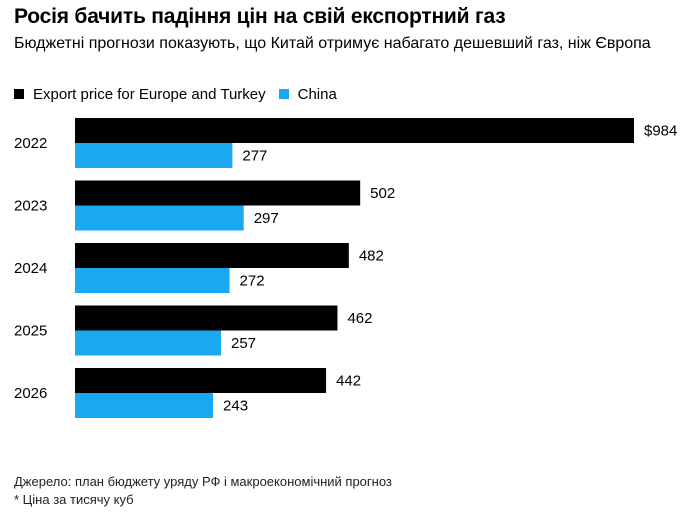 The width and height of the screenshot is (700, 520). What do you see at coordinates (30, 393) in the screenshot?
I see `category-label-2026: 2026` at bounding box center [30, 393].